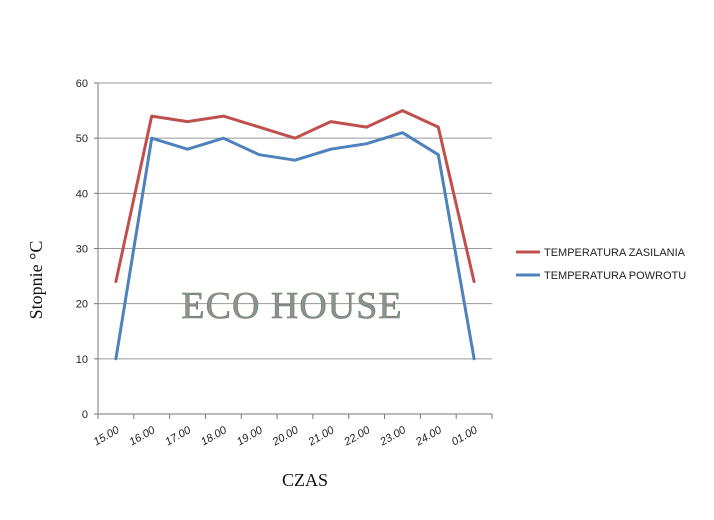 This screenshot has width=714, height=520. What do you see at coordinates (82, 250) in the screenshot?
I see `y-tick-label: 30` at bounding box center [82, 250].